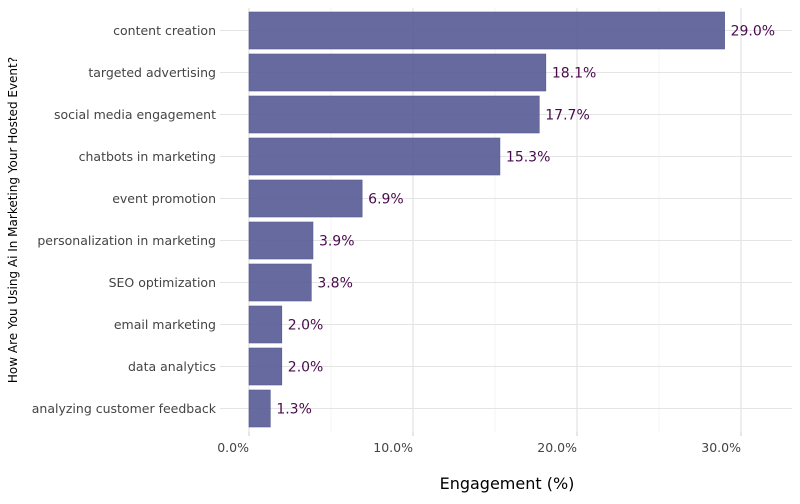 Image resolution: width=800 pixels, height=504 pixels. What do you see at coordinates (124, 408) in the screenshot?
I see `category-label: analyzing customer feedback` at bounding box center [124, 408].